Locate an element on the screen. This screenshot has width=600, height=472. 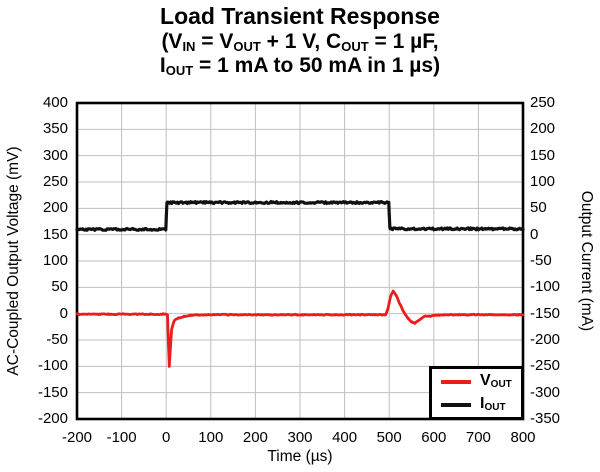
legend-entry: VOUT is located at coordinates (481, 382).